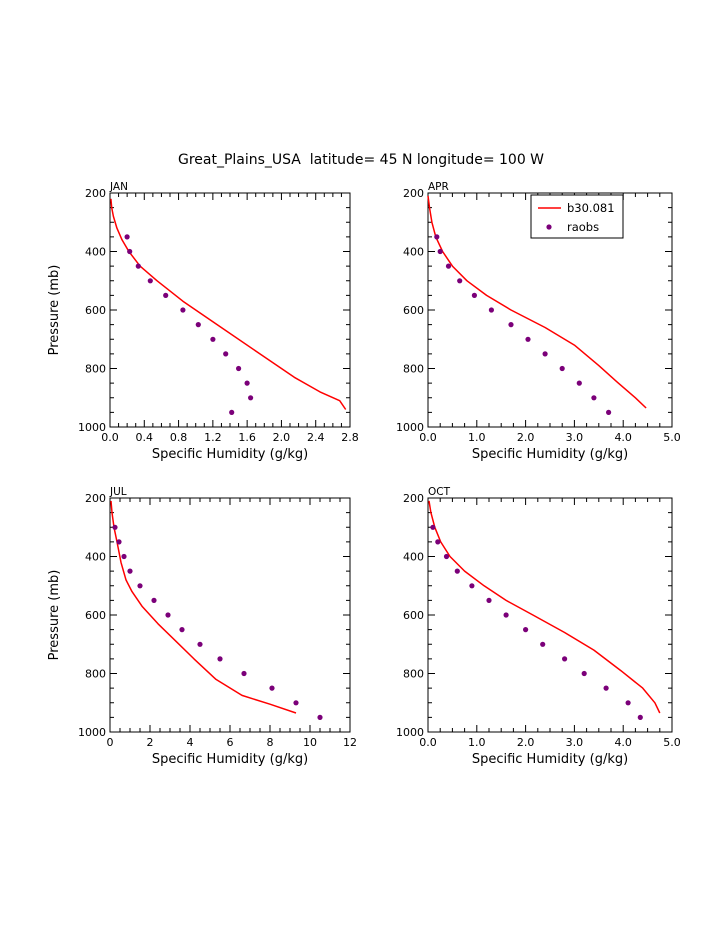 The image size is (723, 935). I want to click on plot-frame-oct, so click(550, 615).